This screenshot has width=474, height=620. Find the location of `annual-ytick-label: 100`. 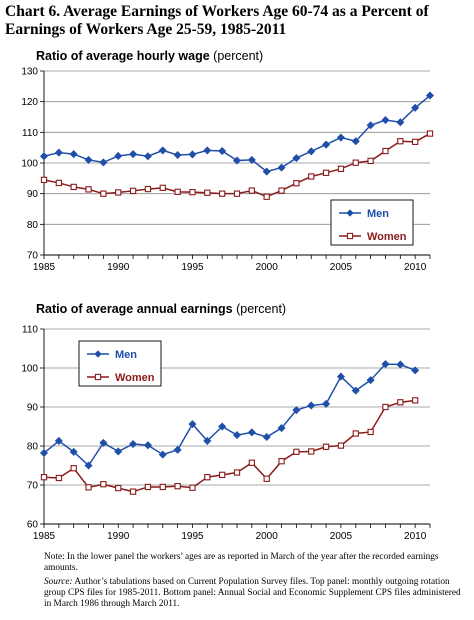

annual-ytick-label: 100 is located at coordinates (29, 369).